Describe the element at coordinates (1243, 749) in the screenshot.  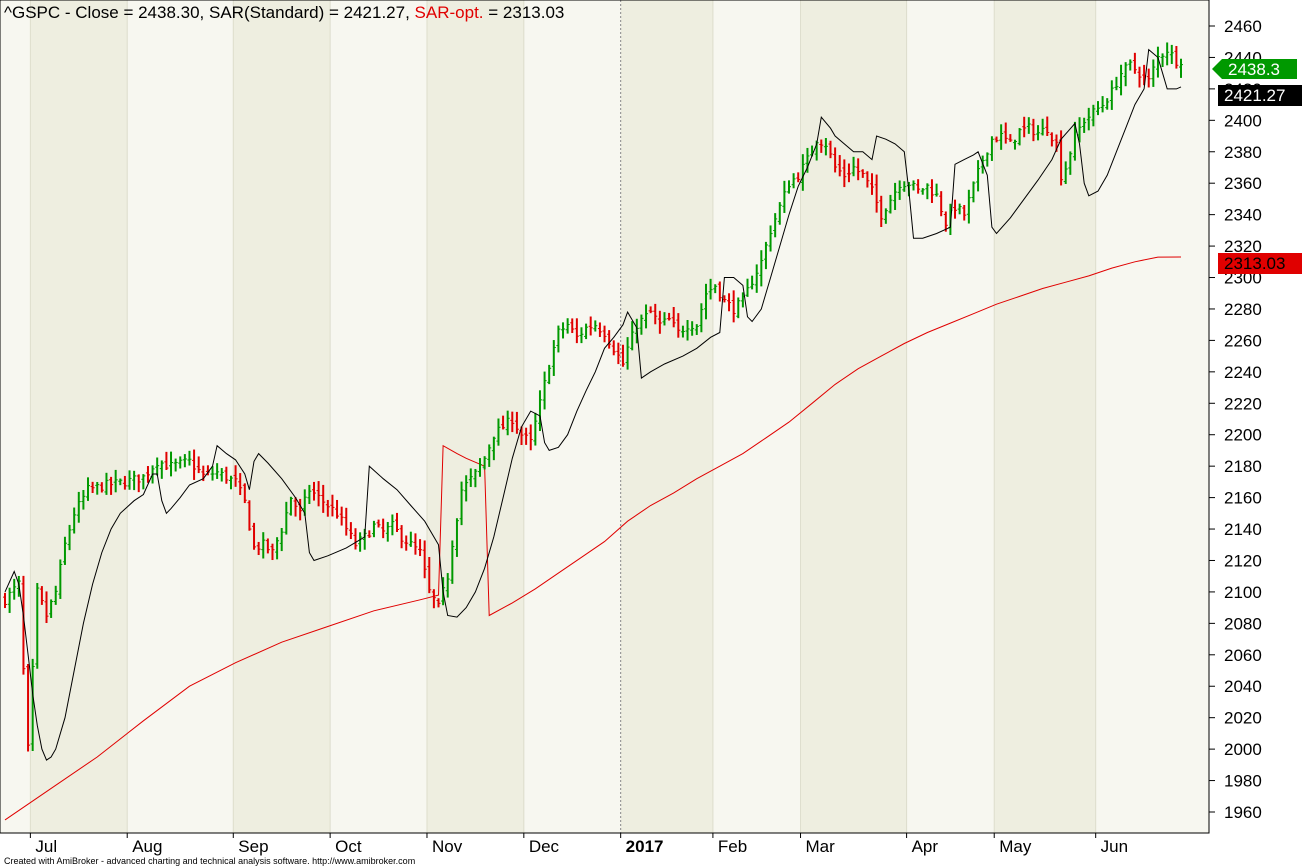
I see `y-tick-label: 2000` at that location.